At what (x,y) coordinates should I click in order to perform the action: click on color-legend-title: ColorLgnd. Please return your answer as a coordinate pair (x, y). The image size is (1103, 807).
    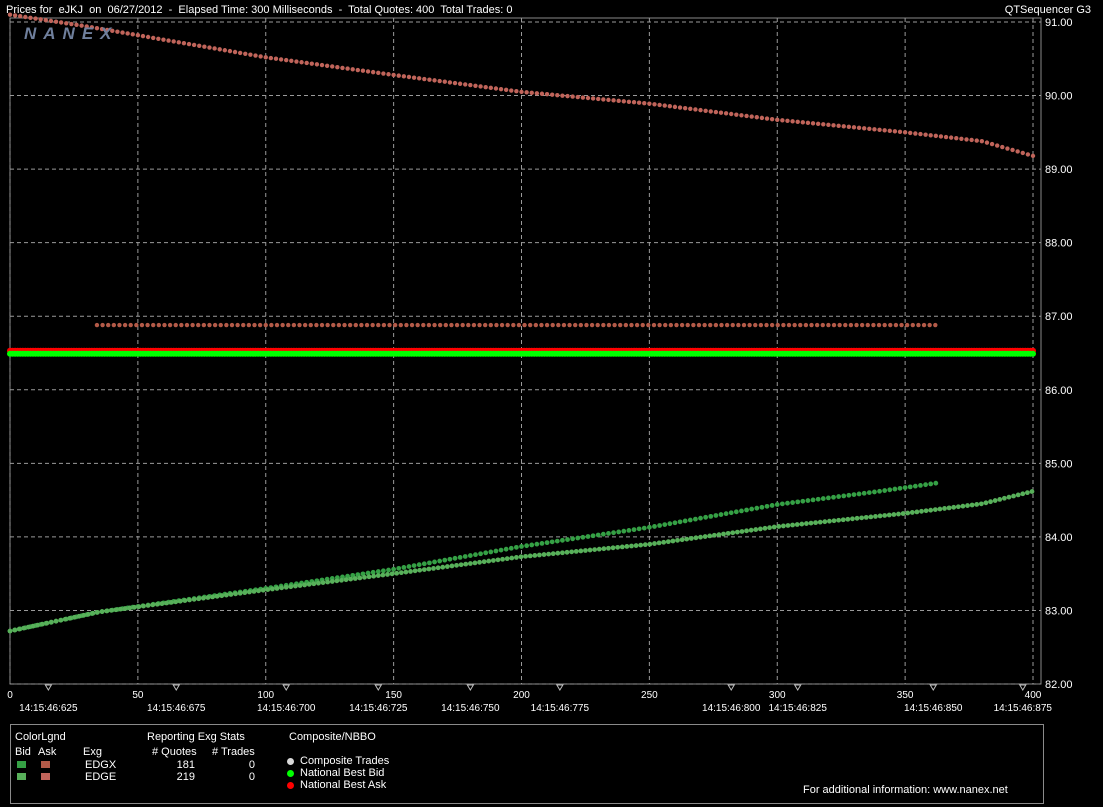
    Looking at the image, I should click on (40, 737).